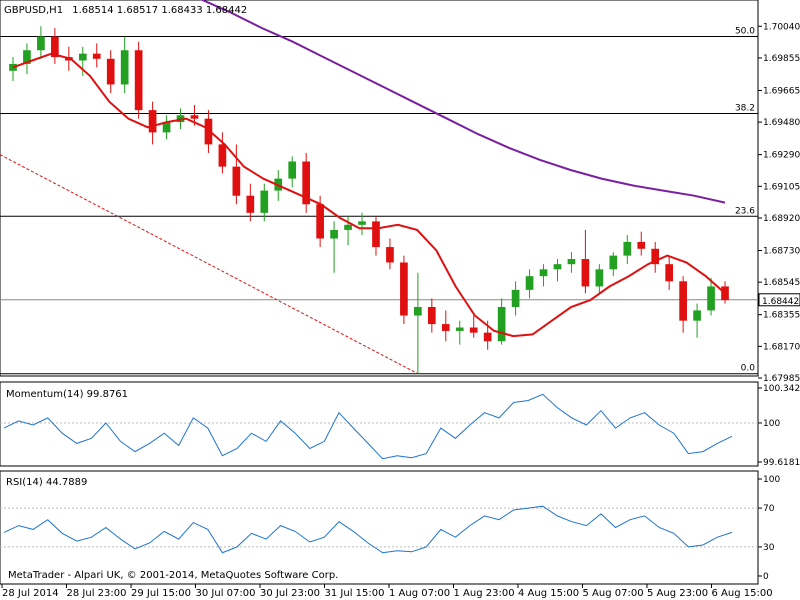 This screenshot has width=800, height=600. What do you see at coordinates (771, 424) in the screenshot?
I see `momentum-tick-label: 100` at bounding box center [771, 424].